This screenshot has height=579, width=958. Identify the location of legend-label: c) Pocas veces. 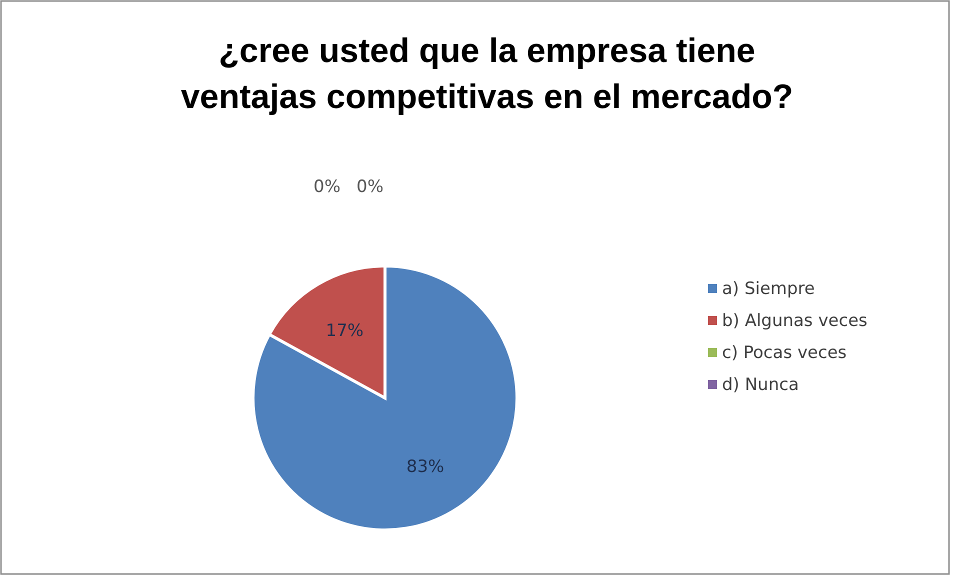
(784, 353).